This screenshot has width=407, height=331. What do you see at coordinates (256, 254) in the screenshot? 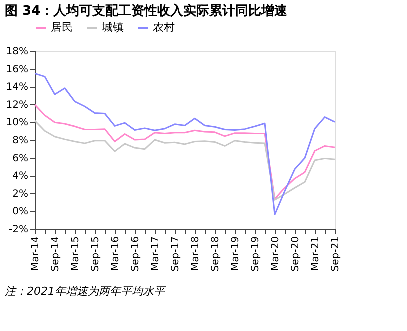
I see `x-tick-label: Sep-19` at bounding box center [256, 254].